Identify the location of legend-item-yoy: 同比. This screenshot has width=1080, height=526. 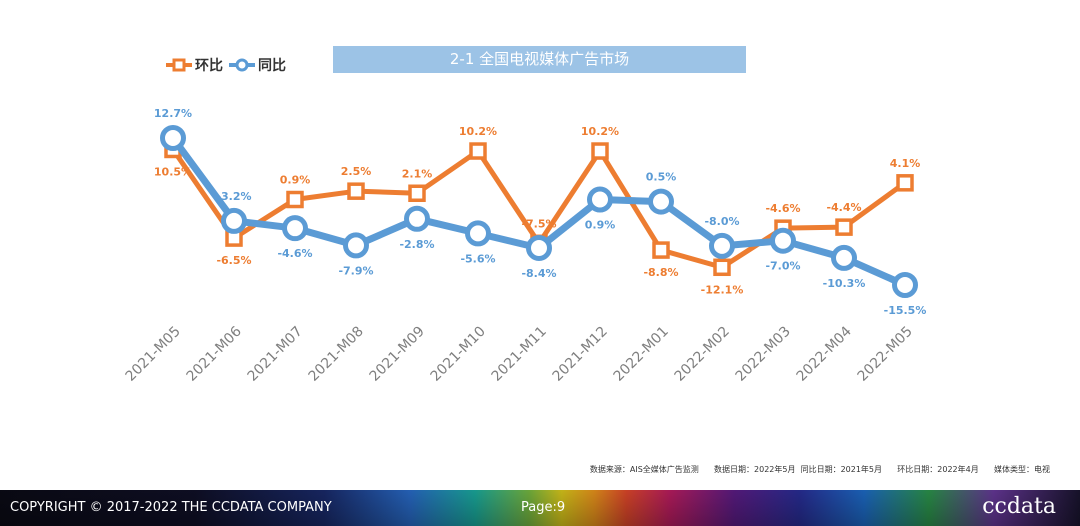
(257, 65).